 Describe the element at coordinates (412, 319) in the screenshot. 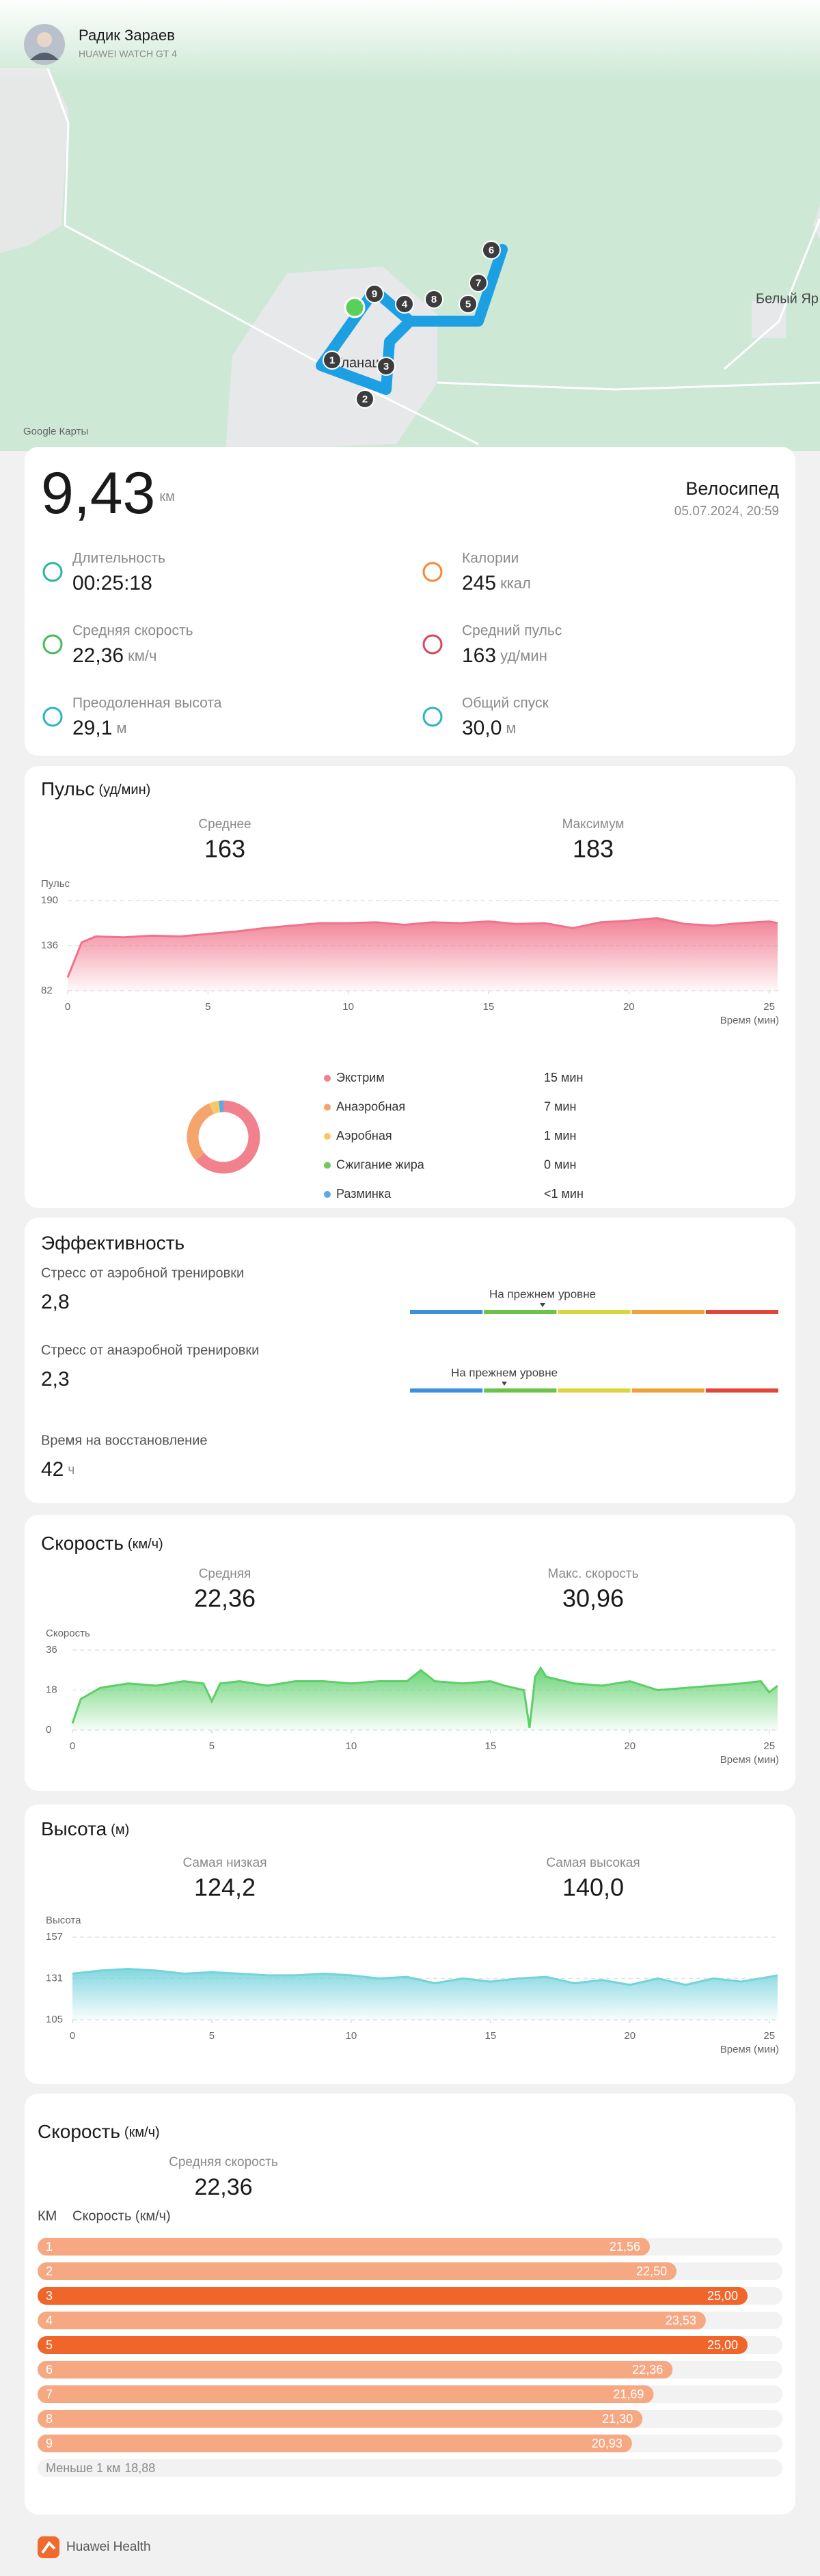

I see `route` at that location.